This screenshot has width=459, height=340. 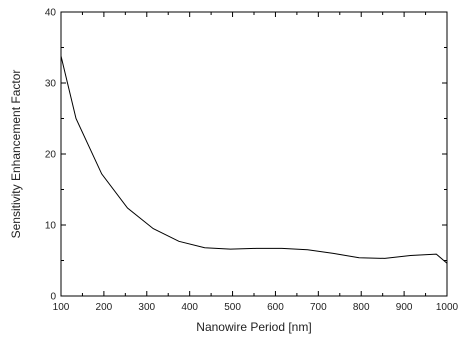 I want to click on x-tick-label: 200, so click(x=104, y=307).